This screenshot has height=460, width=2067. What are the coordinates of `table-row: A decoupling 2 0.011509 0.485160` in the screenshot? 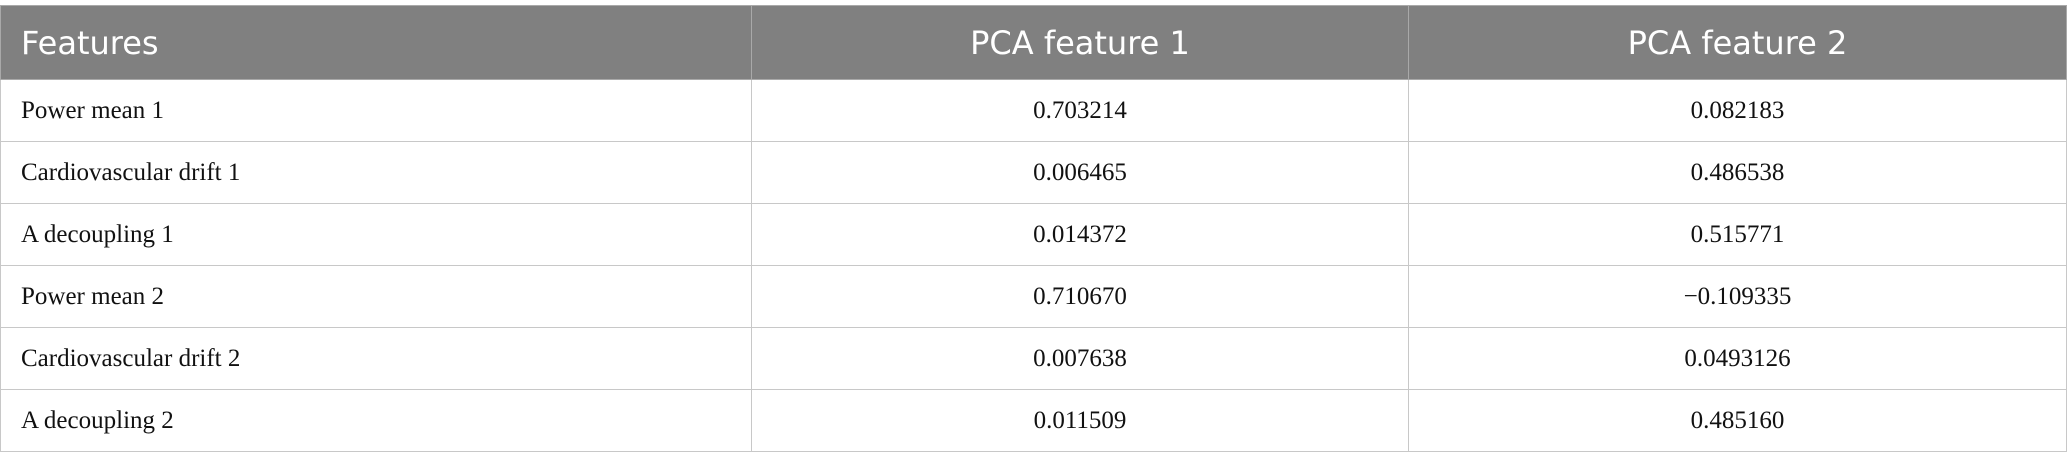 It's located at (1033, 420).